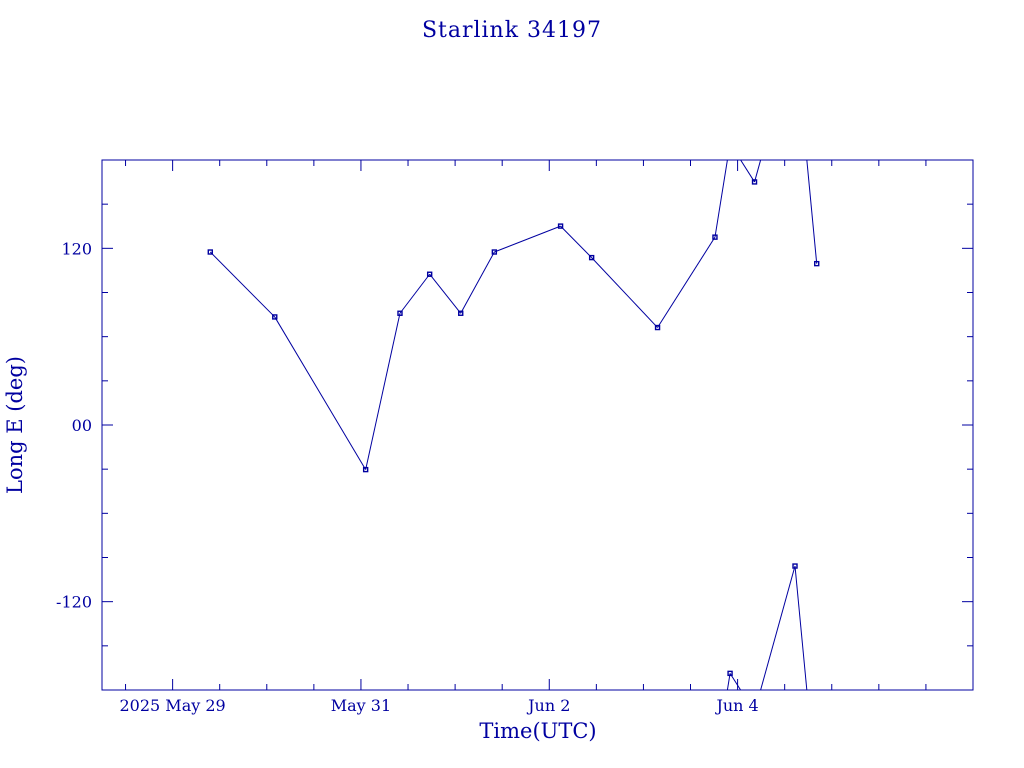  Describe the element at coordinates (82, 425) in the screenshot. I see `y-tick-label: 00` at that location.